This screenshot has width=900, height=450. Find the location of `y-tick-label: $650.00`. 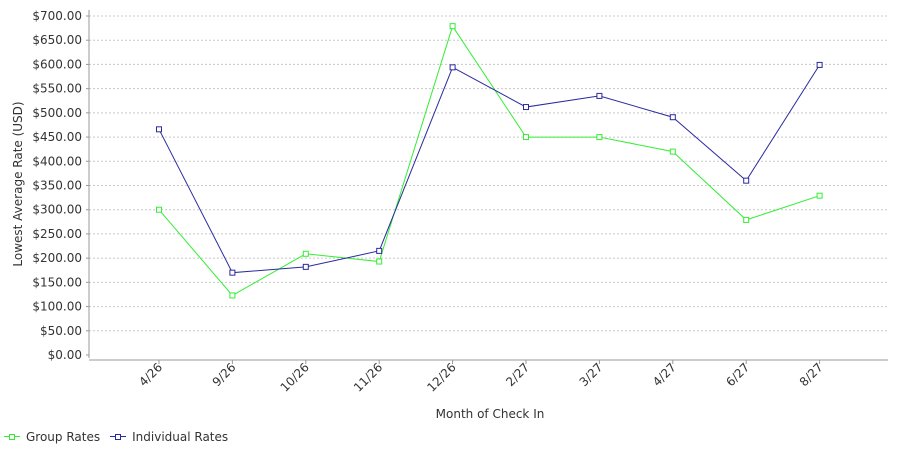

y-tick-label: $650.00 is located at coordinates (57, 40).